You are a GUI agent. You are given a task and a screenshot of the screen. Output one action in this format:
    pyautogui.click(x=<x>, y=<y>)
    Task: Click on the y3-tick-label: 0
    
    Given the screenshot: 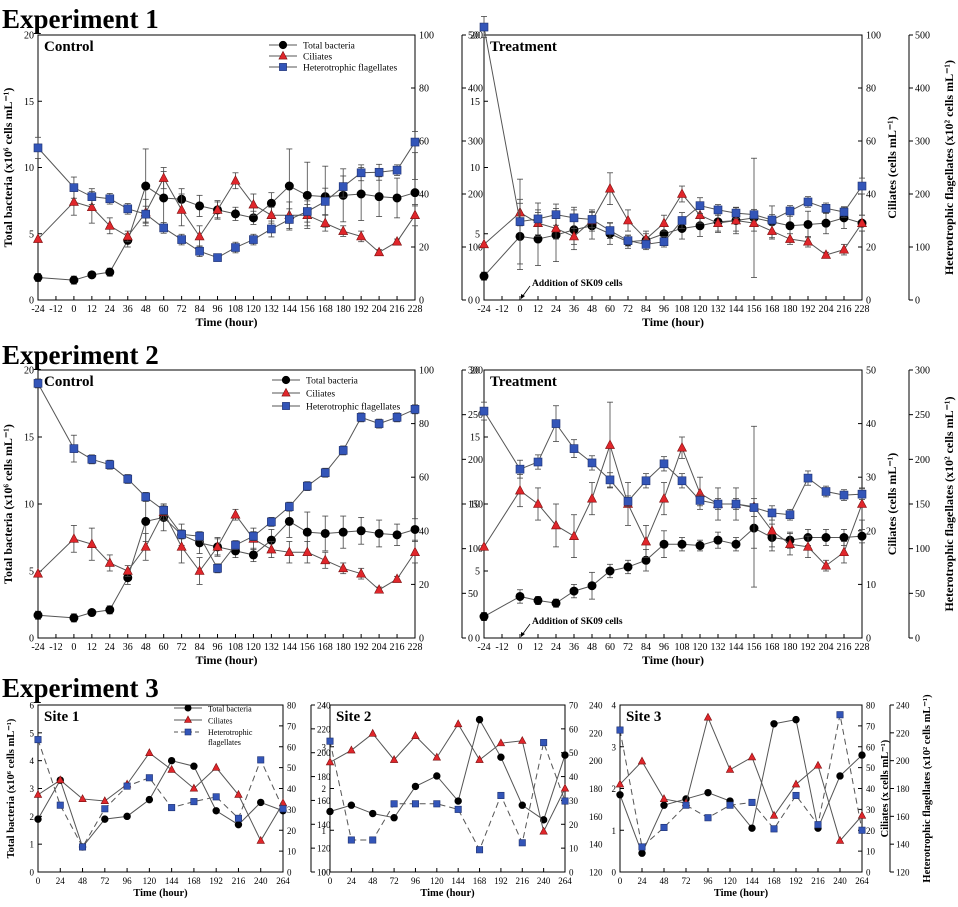 What is the action you would take?
    pyautogui.click(x=917, y=639)
    